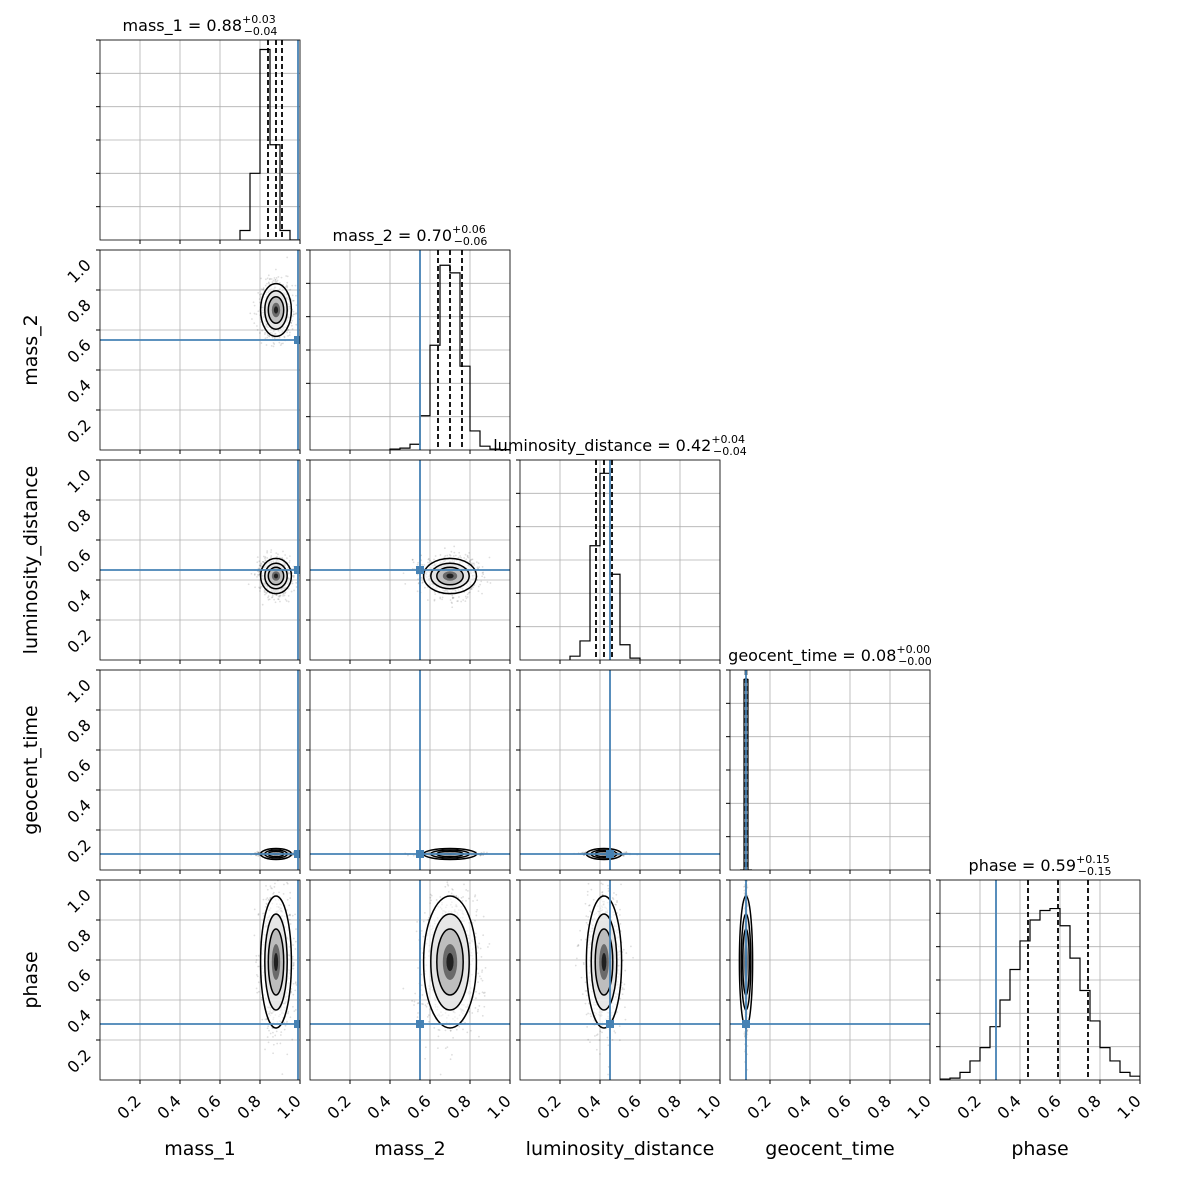 The width and height of the screenshot is (1180, 1180). I want to click on panel-mass_2-mass_2: mass_2 = 0.70+0.06 −0.06, so click(408, 338).